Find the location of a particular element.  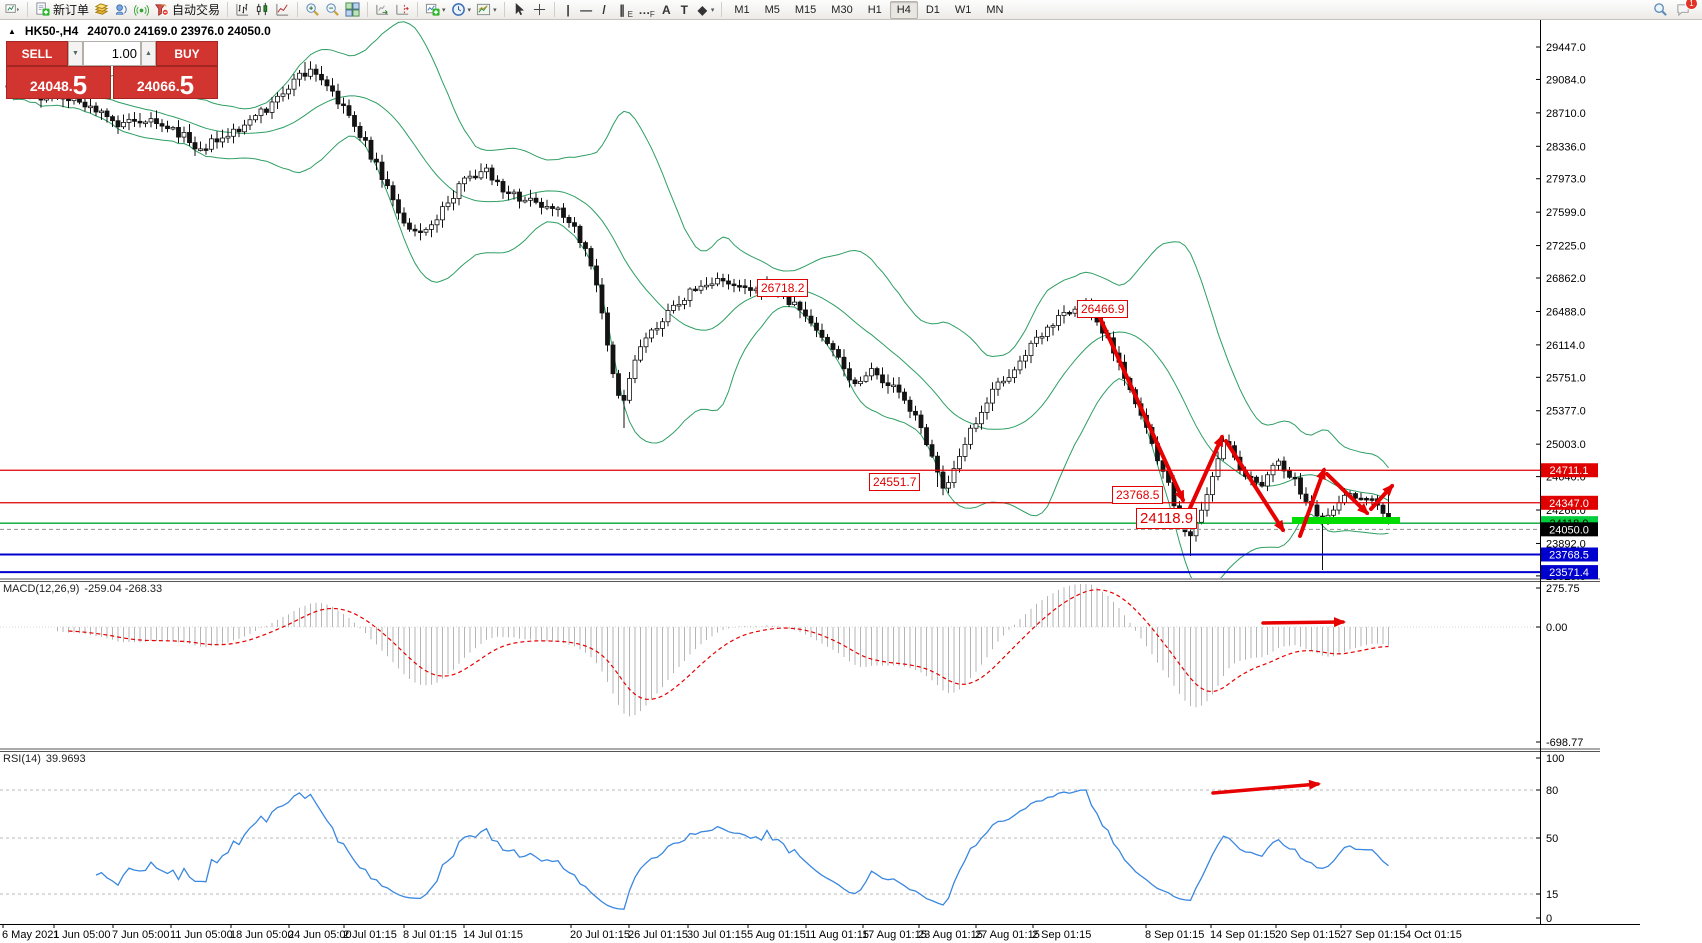

trend-arrows is located at coordinates (1246, 427).